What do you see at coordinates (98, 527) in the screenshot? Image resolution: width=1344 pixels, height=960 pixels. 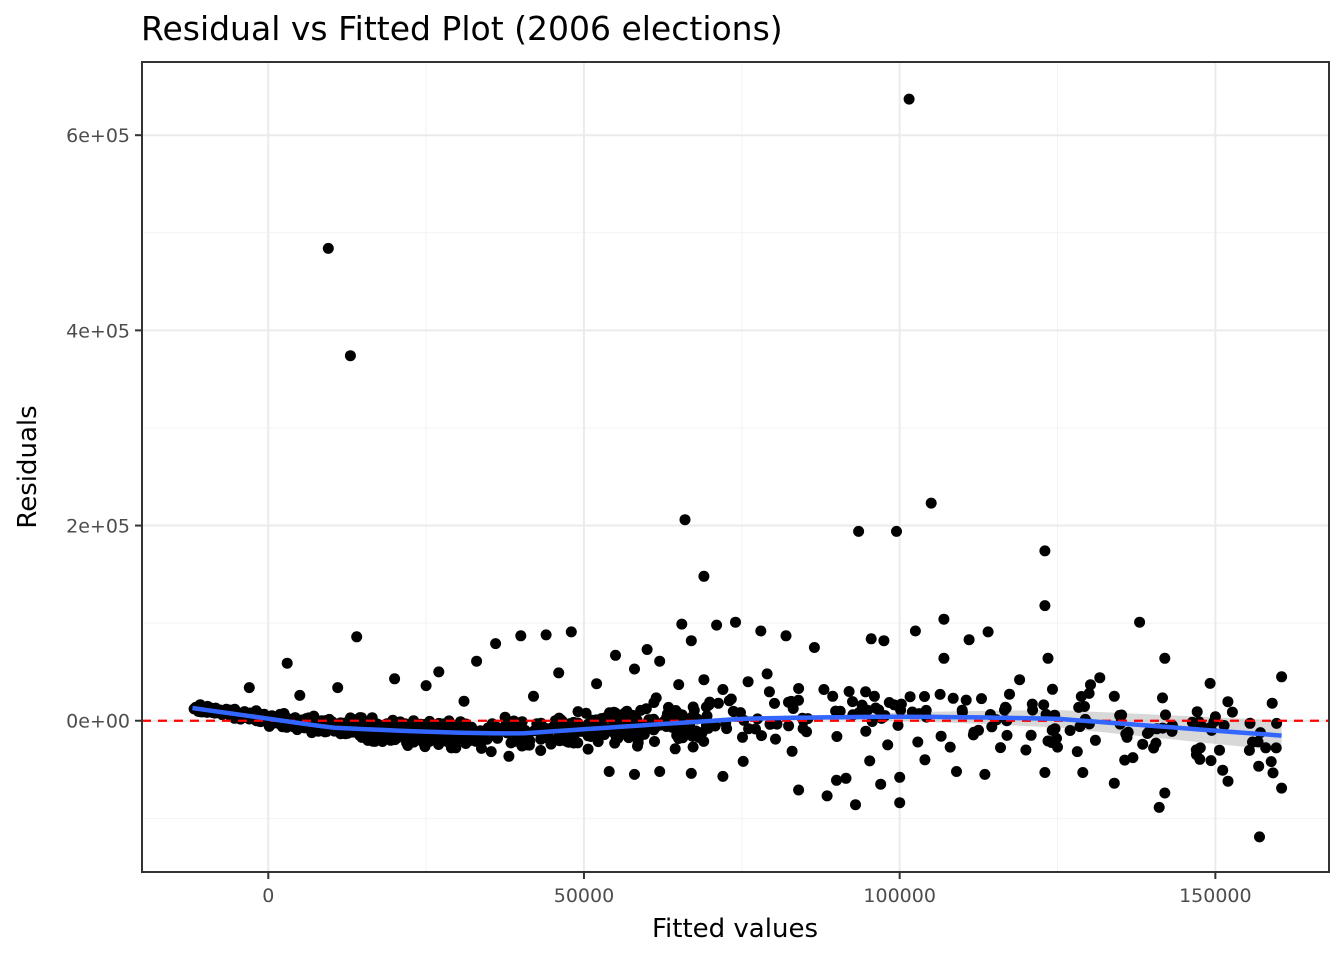 I see `y-tick-label: 2e+05` at bounding box center [98, 527].